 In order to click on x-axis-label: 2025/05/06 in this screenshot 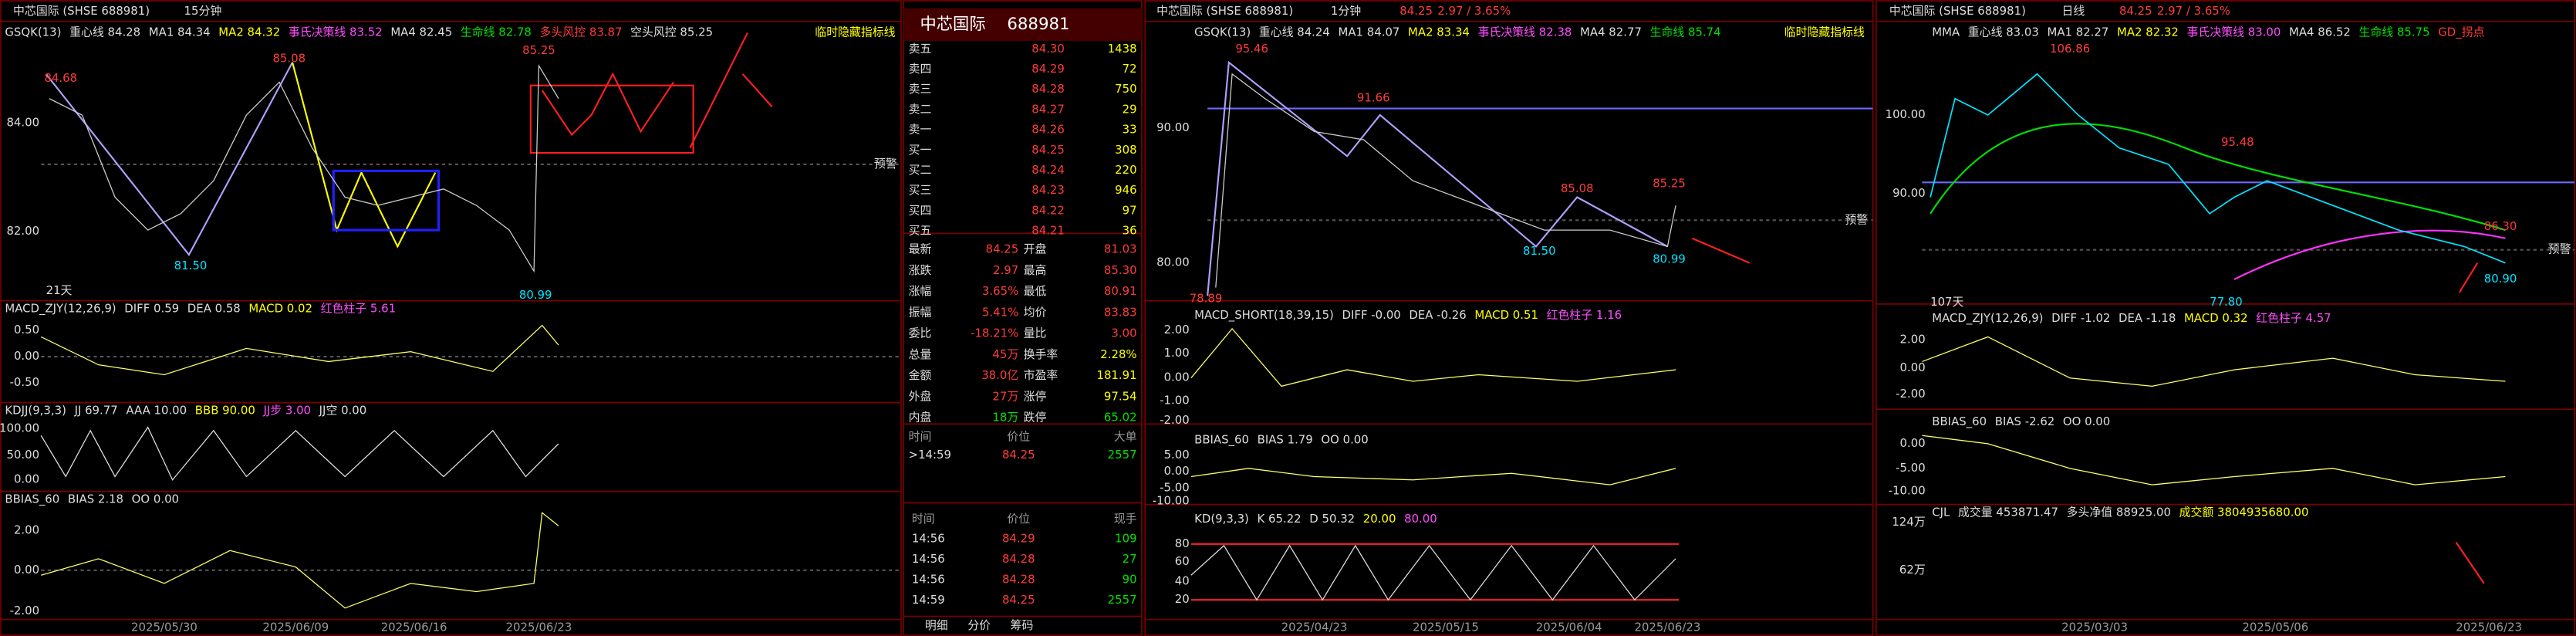, I will do `click(2275, 627)`.